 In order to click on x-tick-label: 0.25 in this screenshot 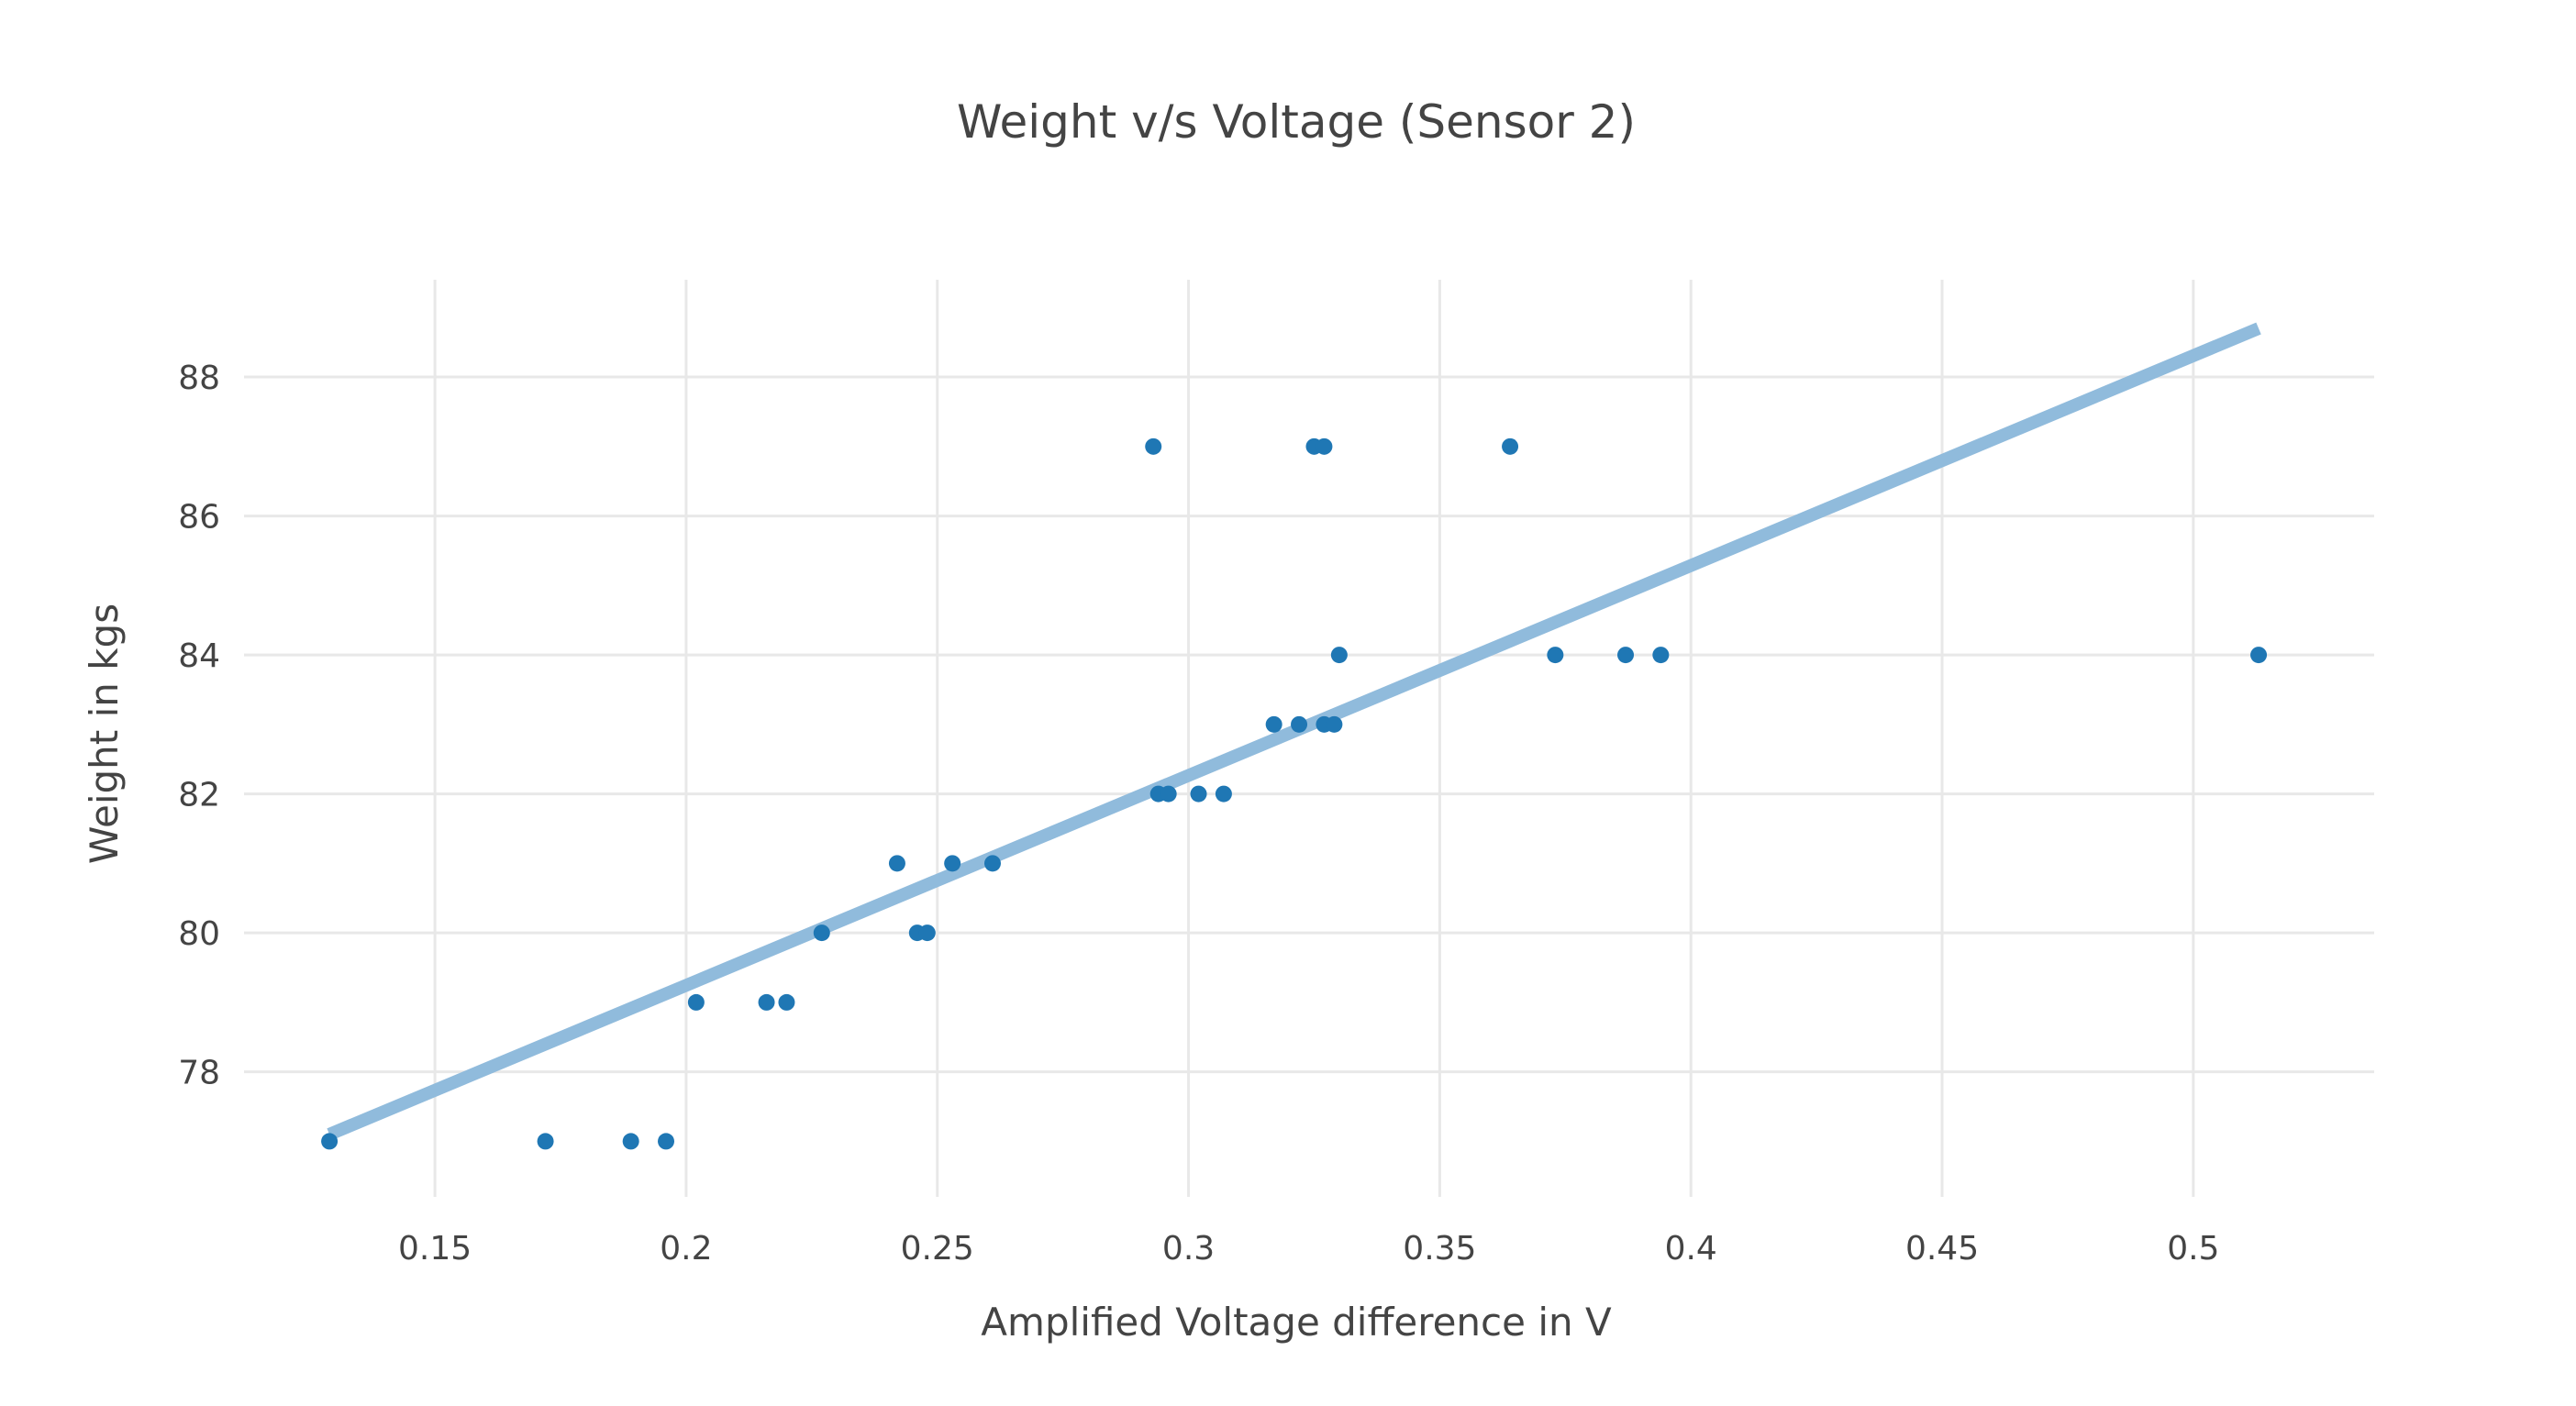, I will do `click(937, 1249)`.